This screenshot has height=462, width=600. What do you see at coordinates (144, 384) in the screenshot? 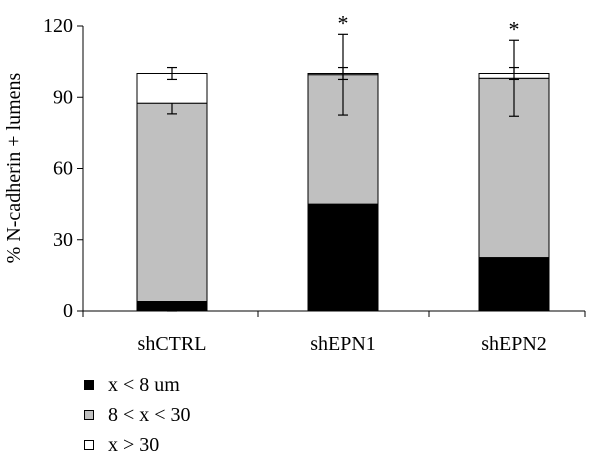
I see `legend-label-small: x < 8 um` at bounding box center [144, 384].